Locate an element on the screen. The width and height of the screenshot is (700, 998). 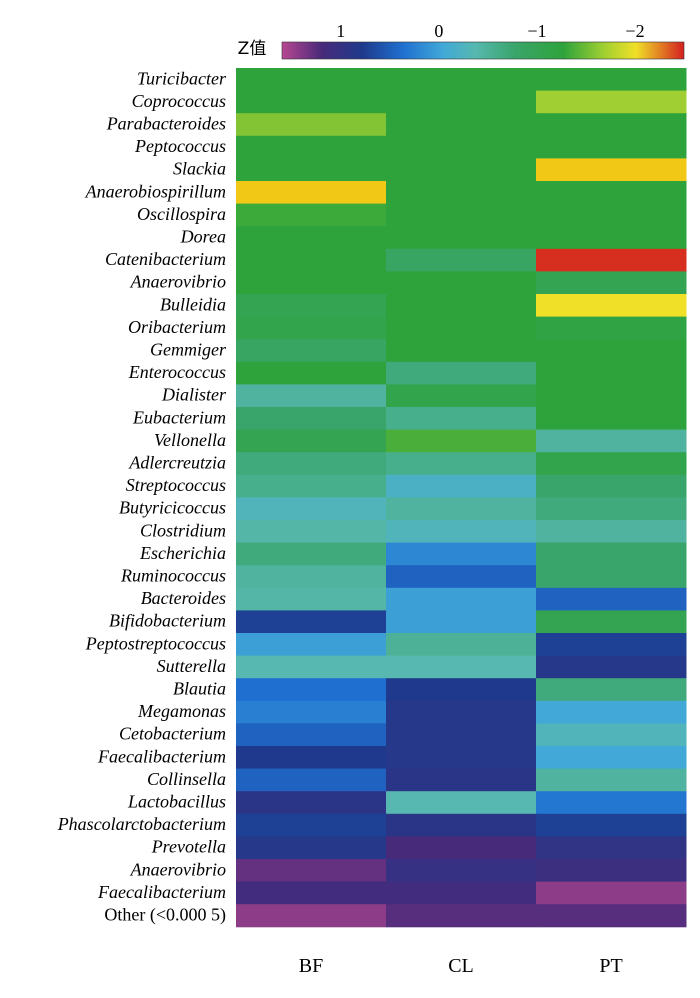
row-label: Bifidobacterium is located at coordinates (167, 621).